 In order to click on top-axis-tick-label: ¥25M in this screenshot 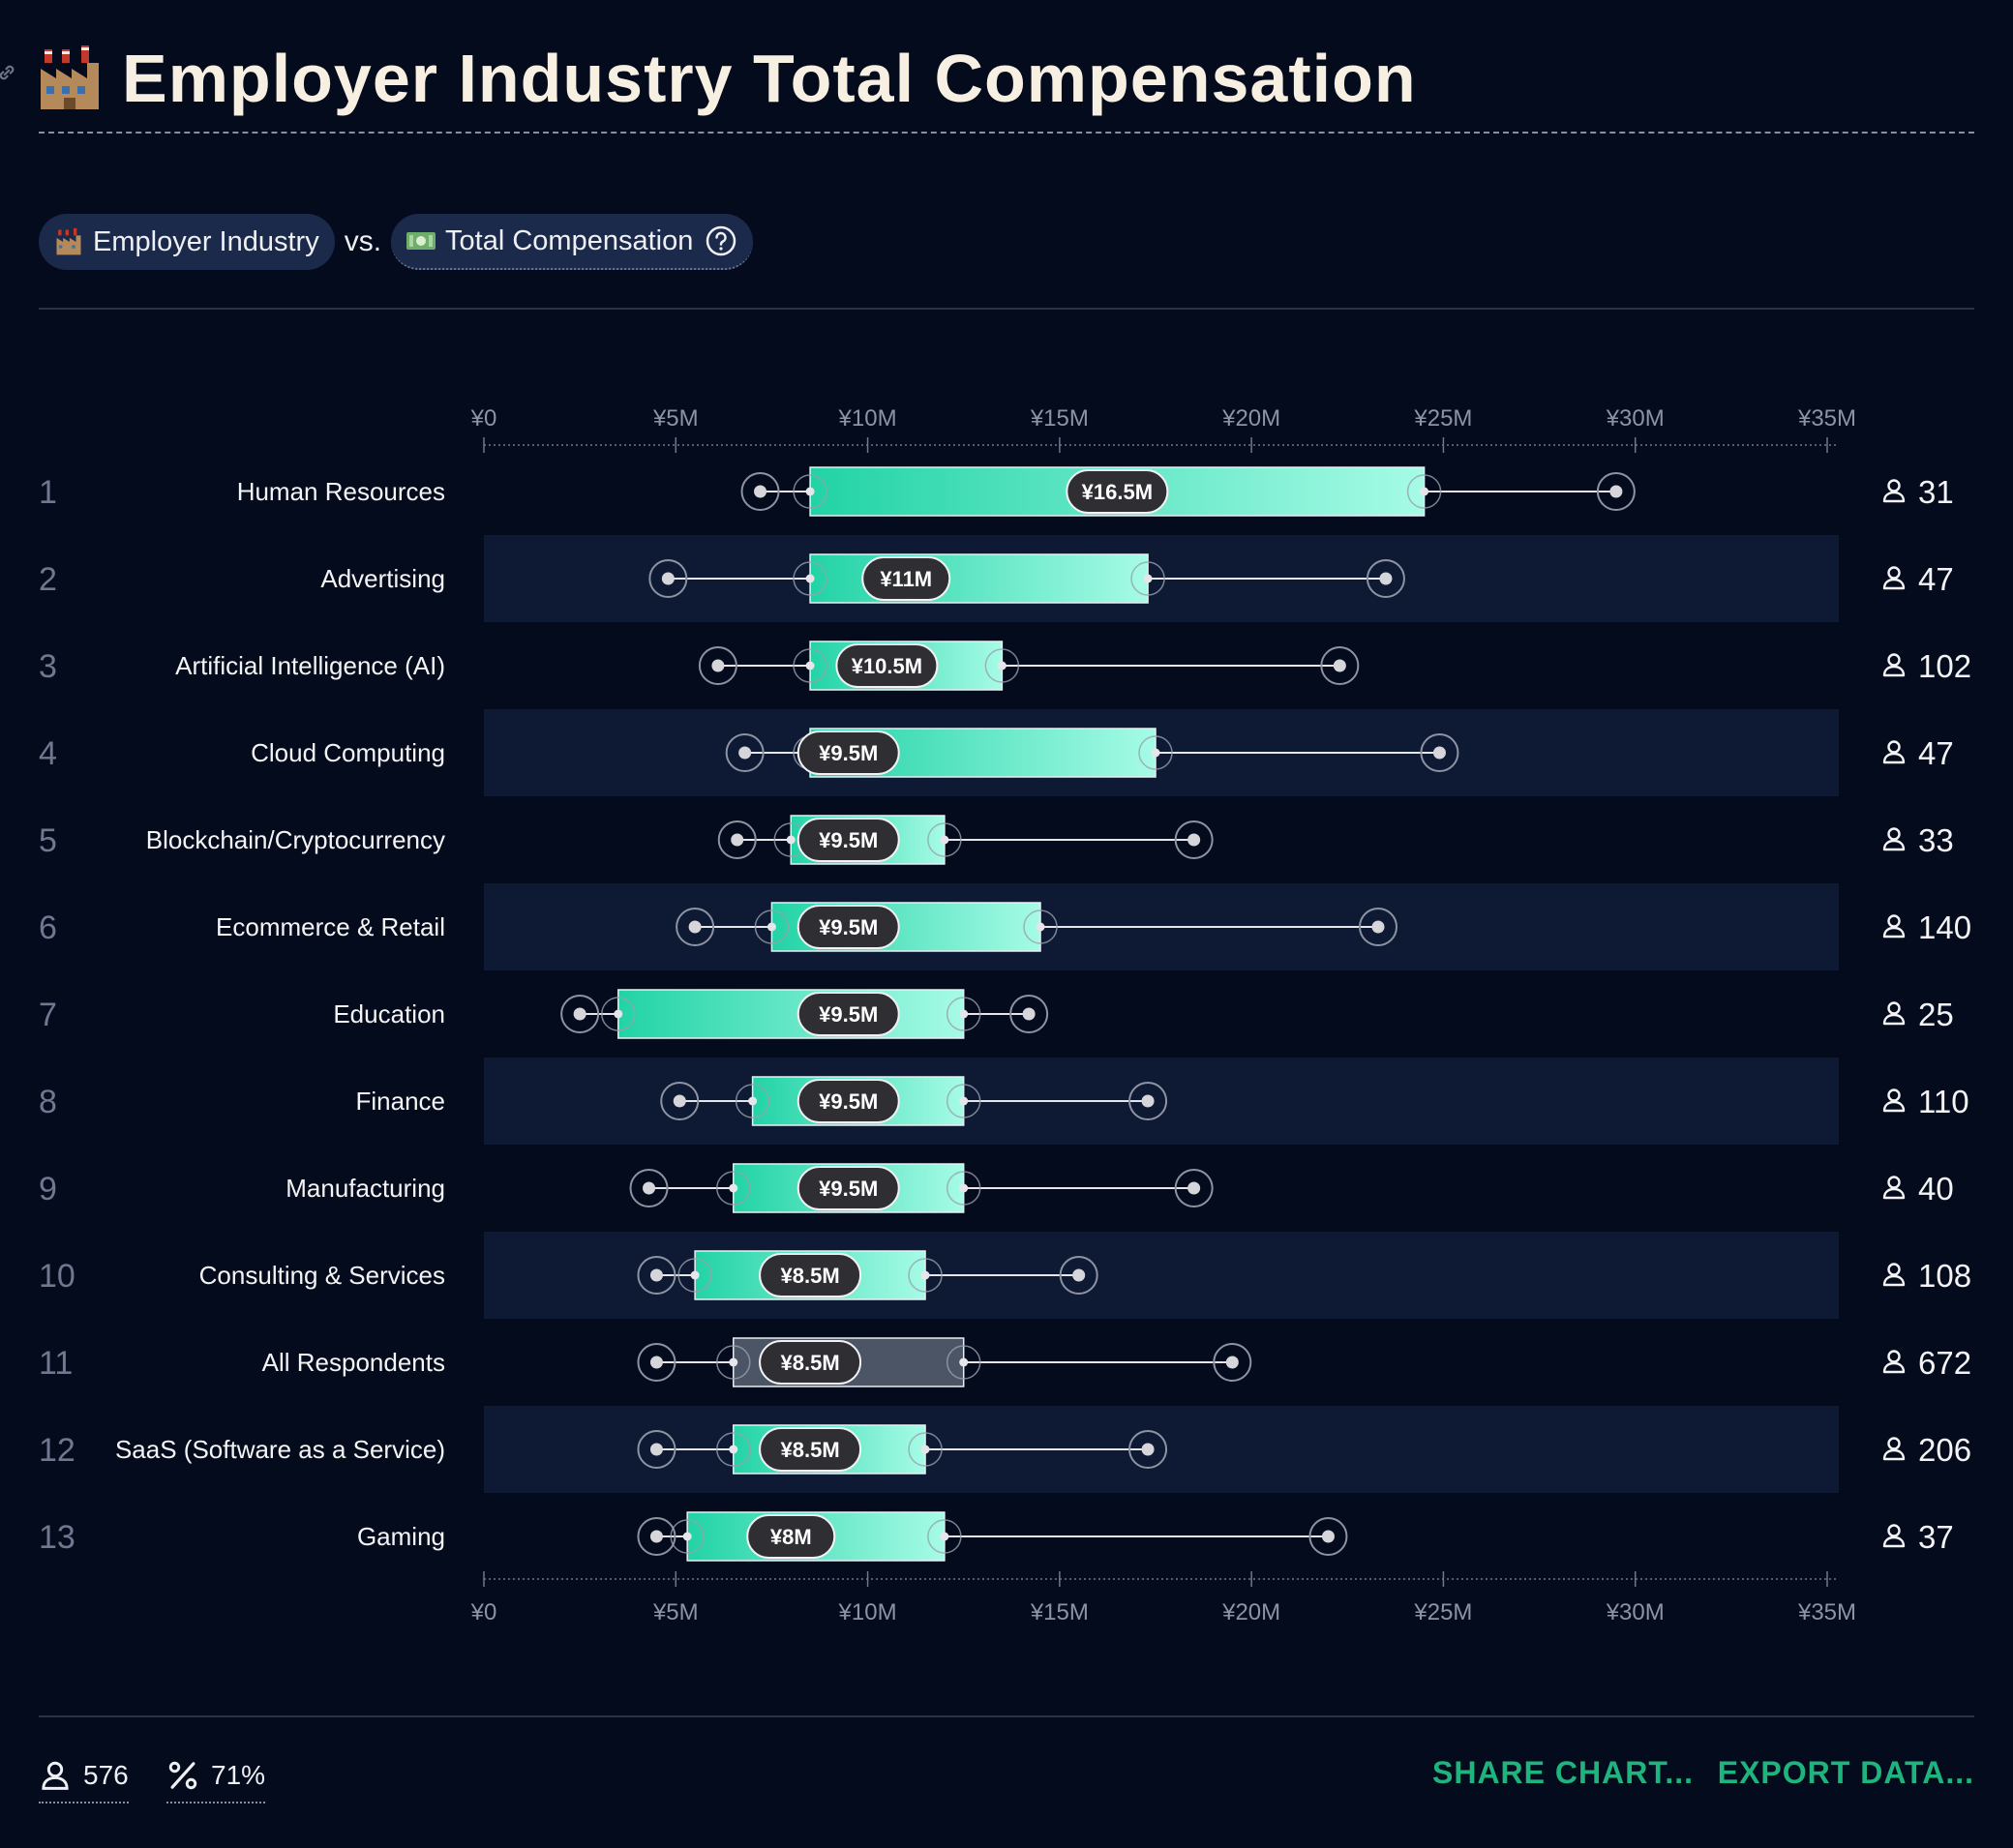, I will do `click(1442, 418)`.